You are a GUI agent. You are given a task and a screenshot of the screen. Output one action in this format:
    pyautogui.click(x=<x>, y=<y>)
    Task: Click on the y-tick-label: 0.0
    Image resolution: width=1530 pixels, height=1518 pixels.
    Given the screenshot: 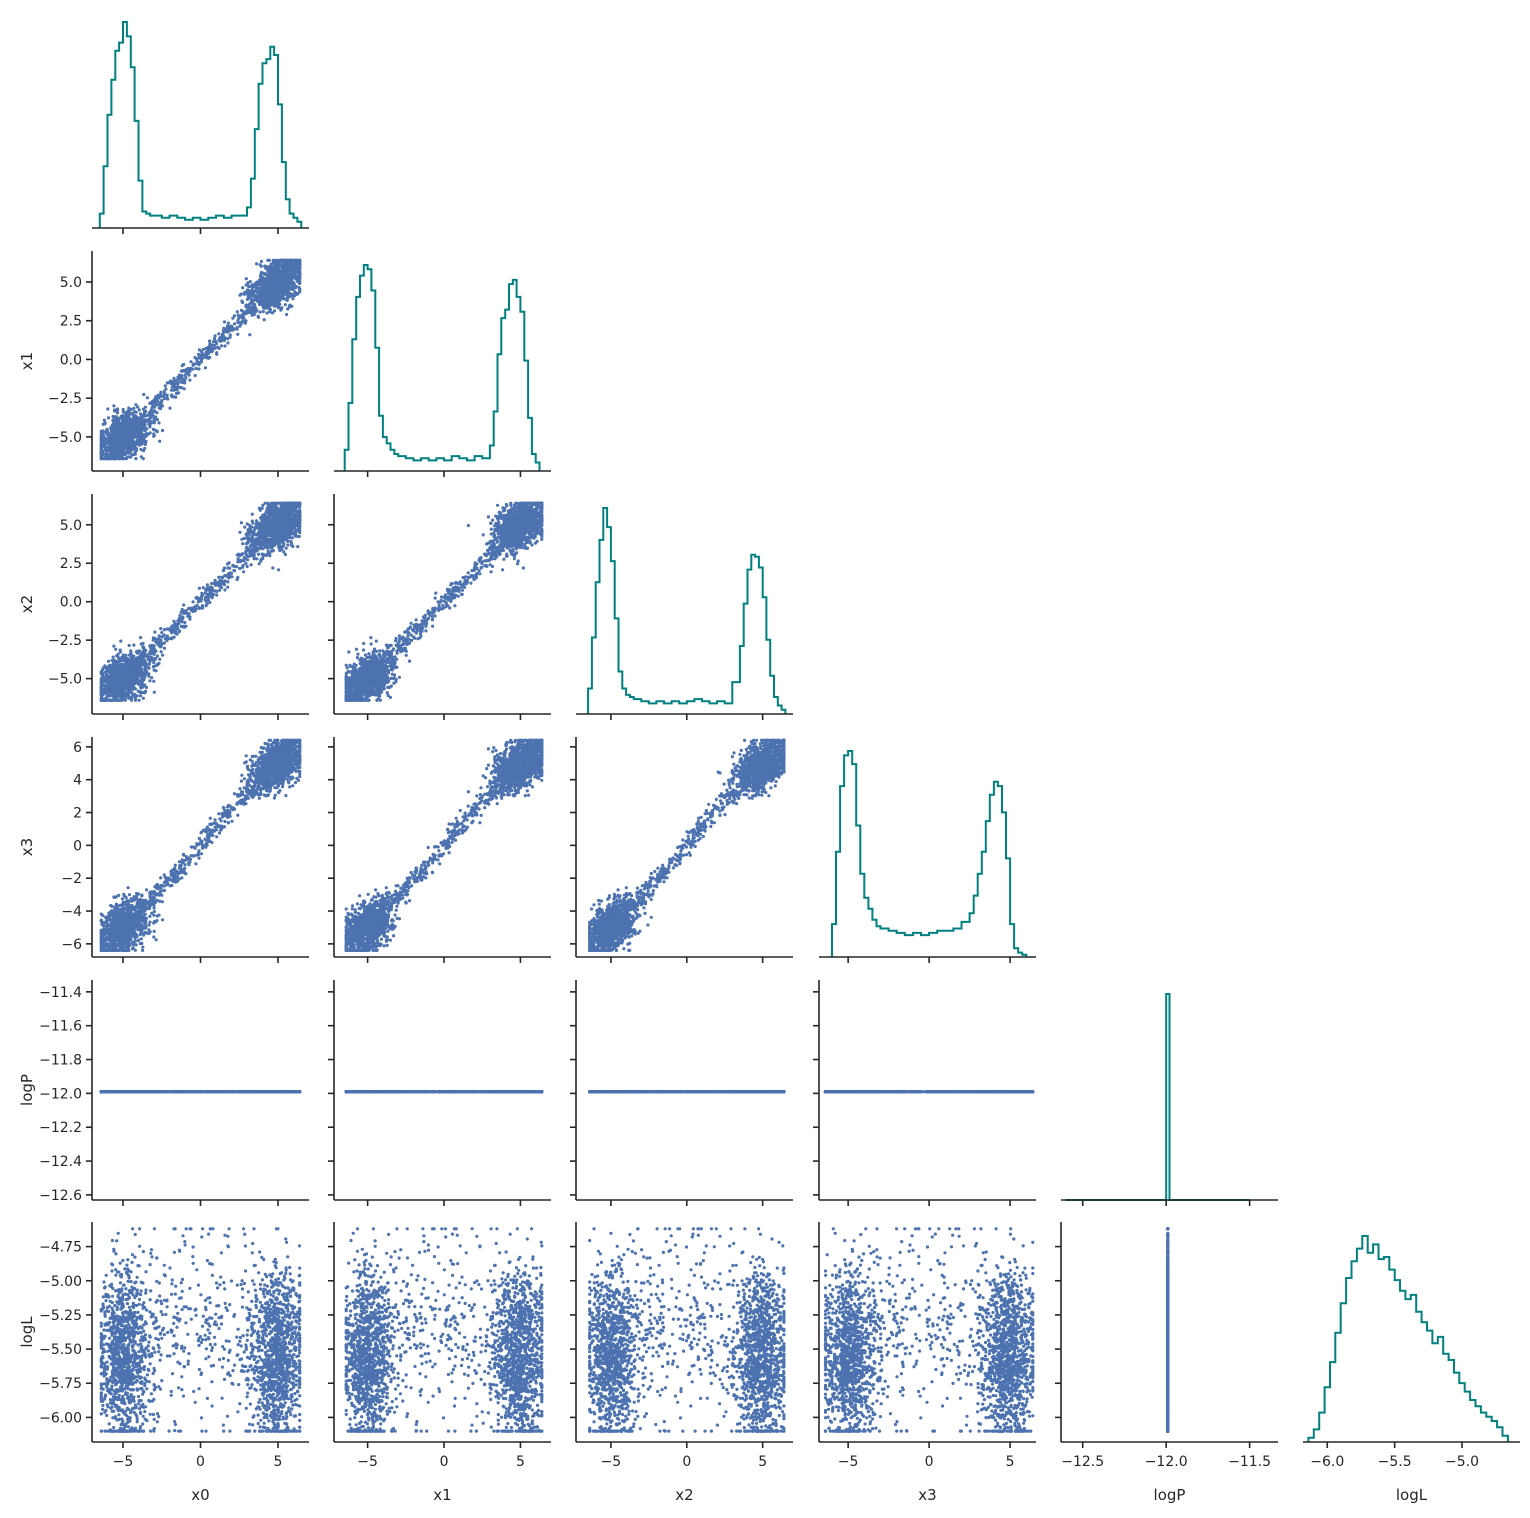 What is the action you would take?
    pyautogui.click(x=71, y=360)
    